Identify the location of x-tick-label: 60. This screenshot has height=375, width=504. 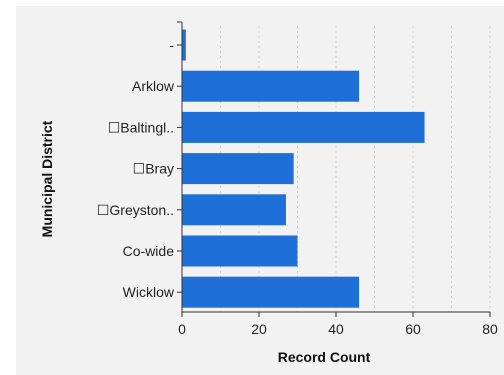
(413, 329).